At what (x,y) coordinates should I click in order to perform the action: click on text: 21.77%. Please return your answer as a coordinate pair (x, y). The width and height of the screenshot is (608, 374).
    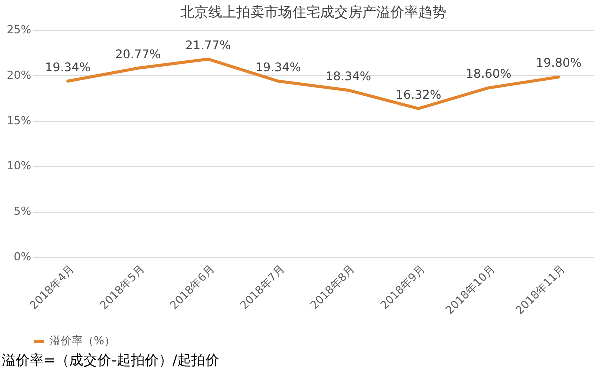
    Looking at the image, I should click on (208, 45).